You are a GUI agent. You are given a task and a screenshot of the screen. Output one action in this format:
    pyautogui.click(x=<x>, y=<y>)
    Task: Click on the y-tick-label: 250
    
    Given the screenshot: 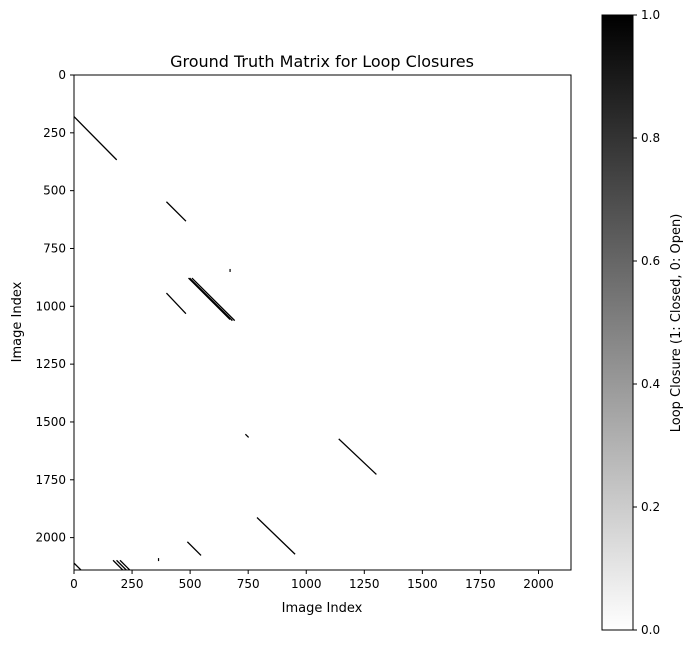 What is the action you would take?
    pyautogui.click(x=54, y=133)
    